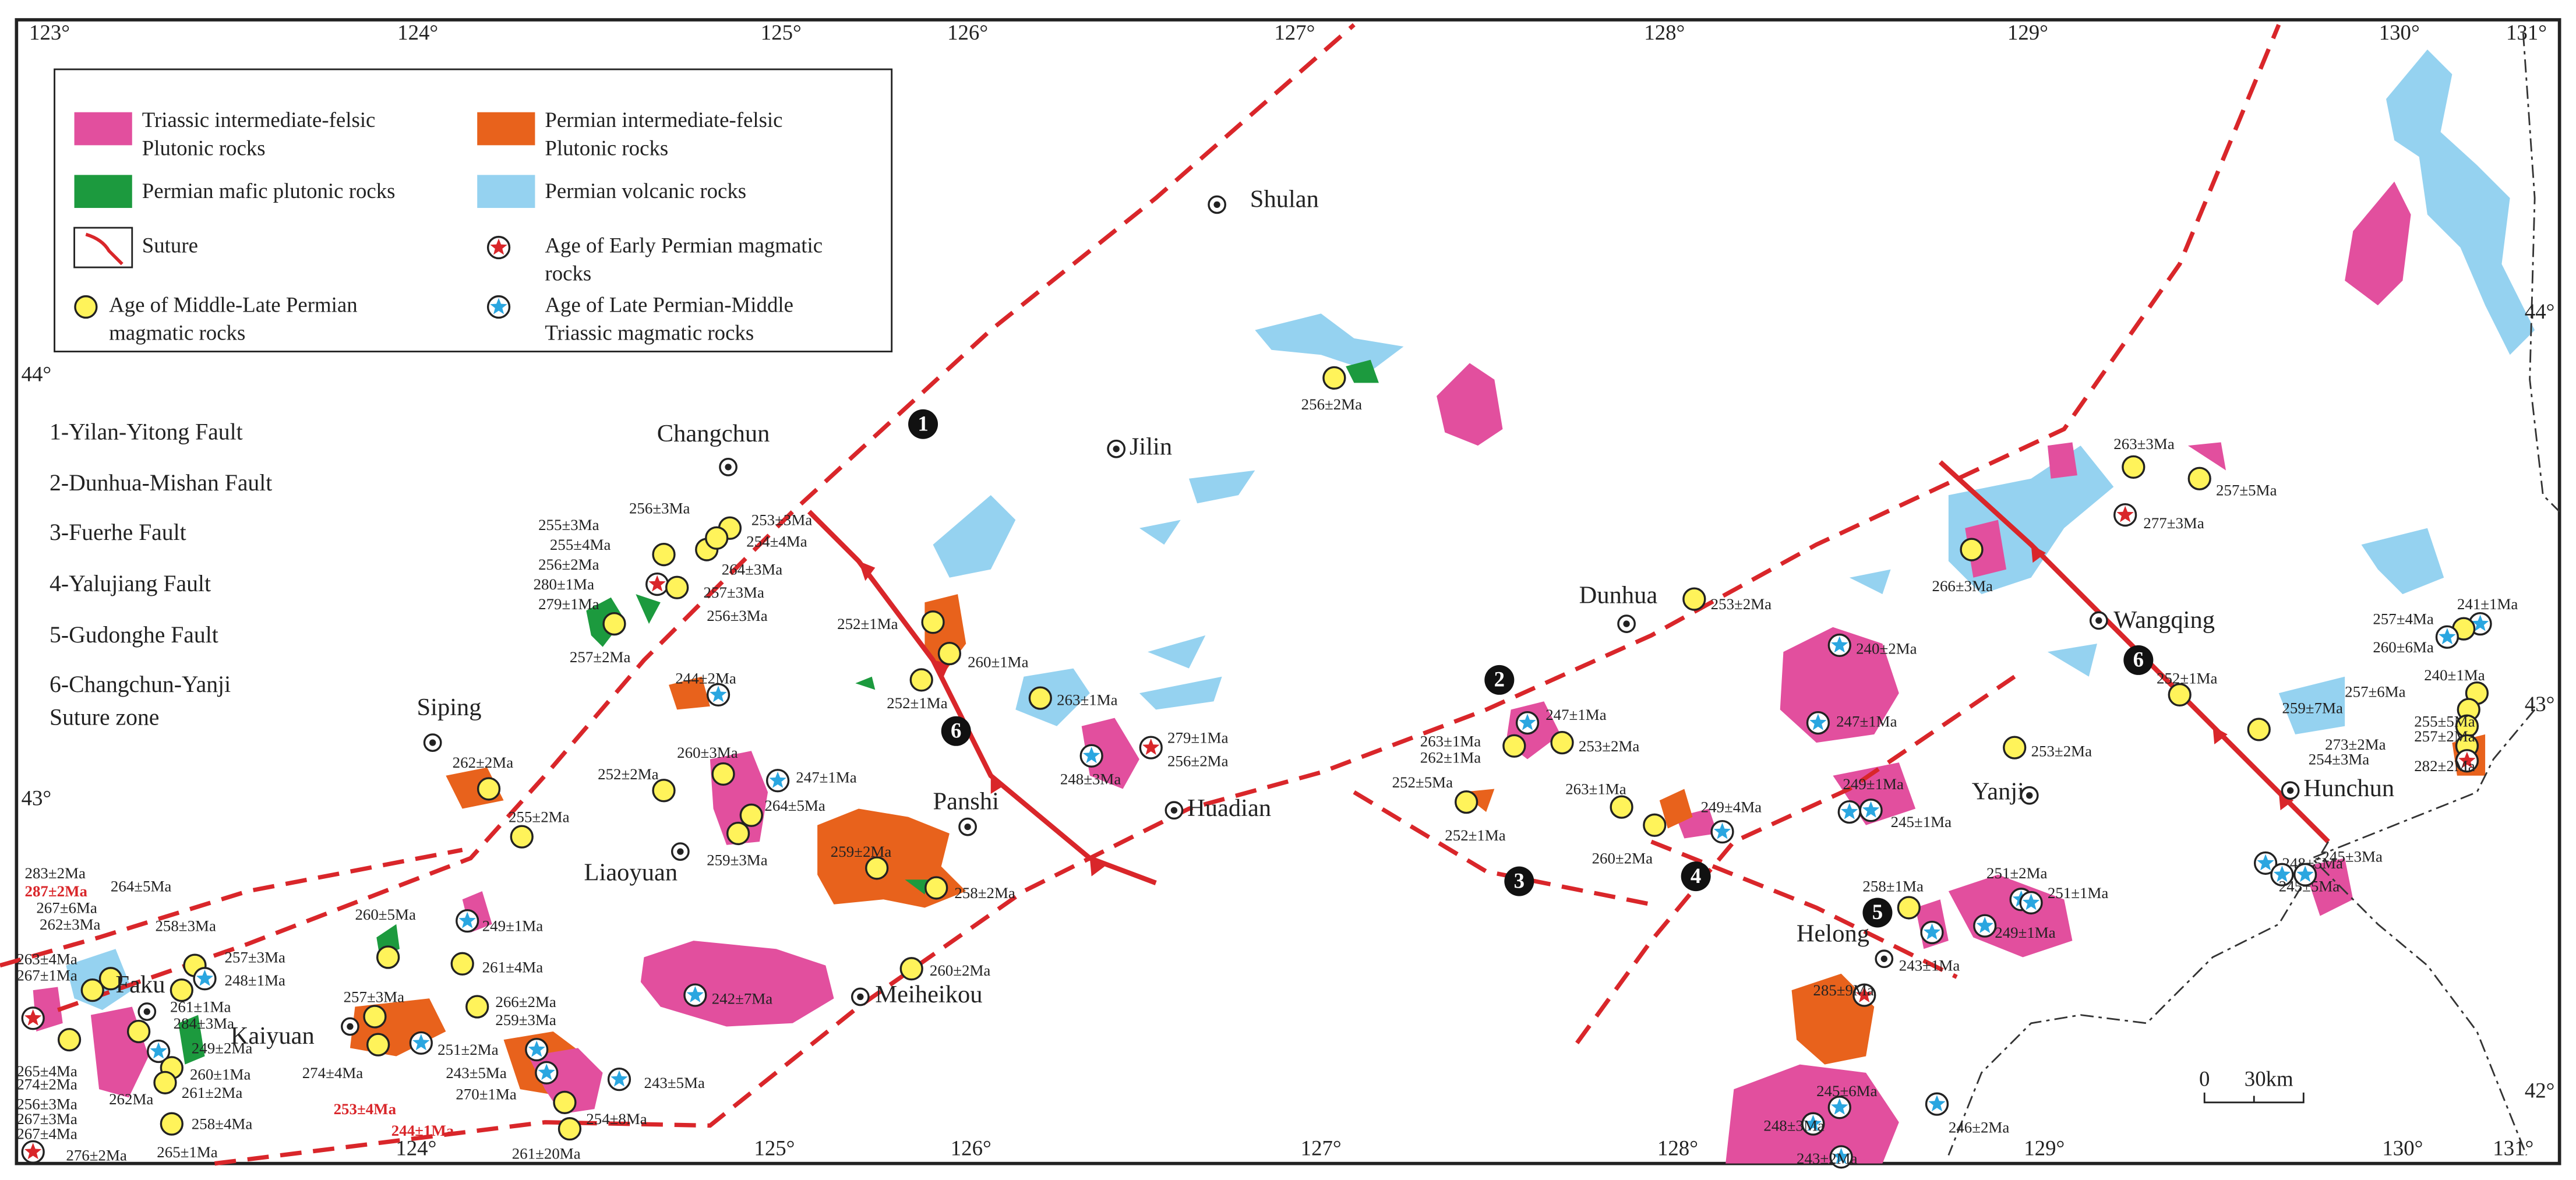 The height and width of the screenshot is (1180, 2576). What do you see at coordinates (103, 192) in the screenshot?
I see `legend-swatch` at bounding box center [103, 192].